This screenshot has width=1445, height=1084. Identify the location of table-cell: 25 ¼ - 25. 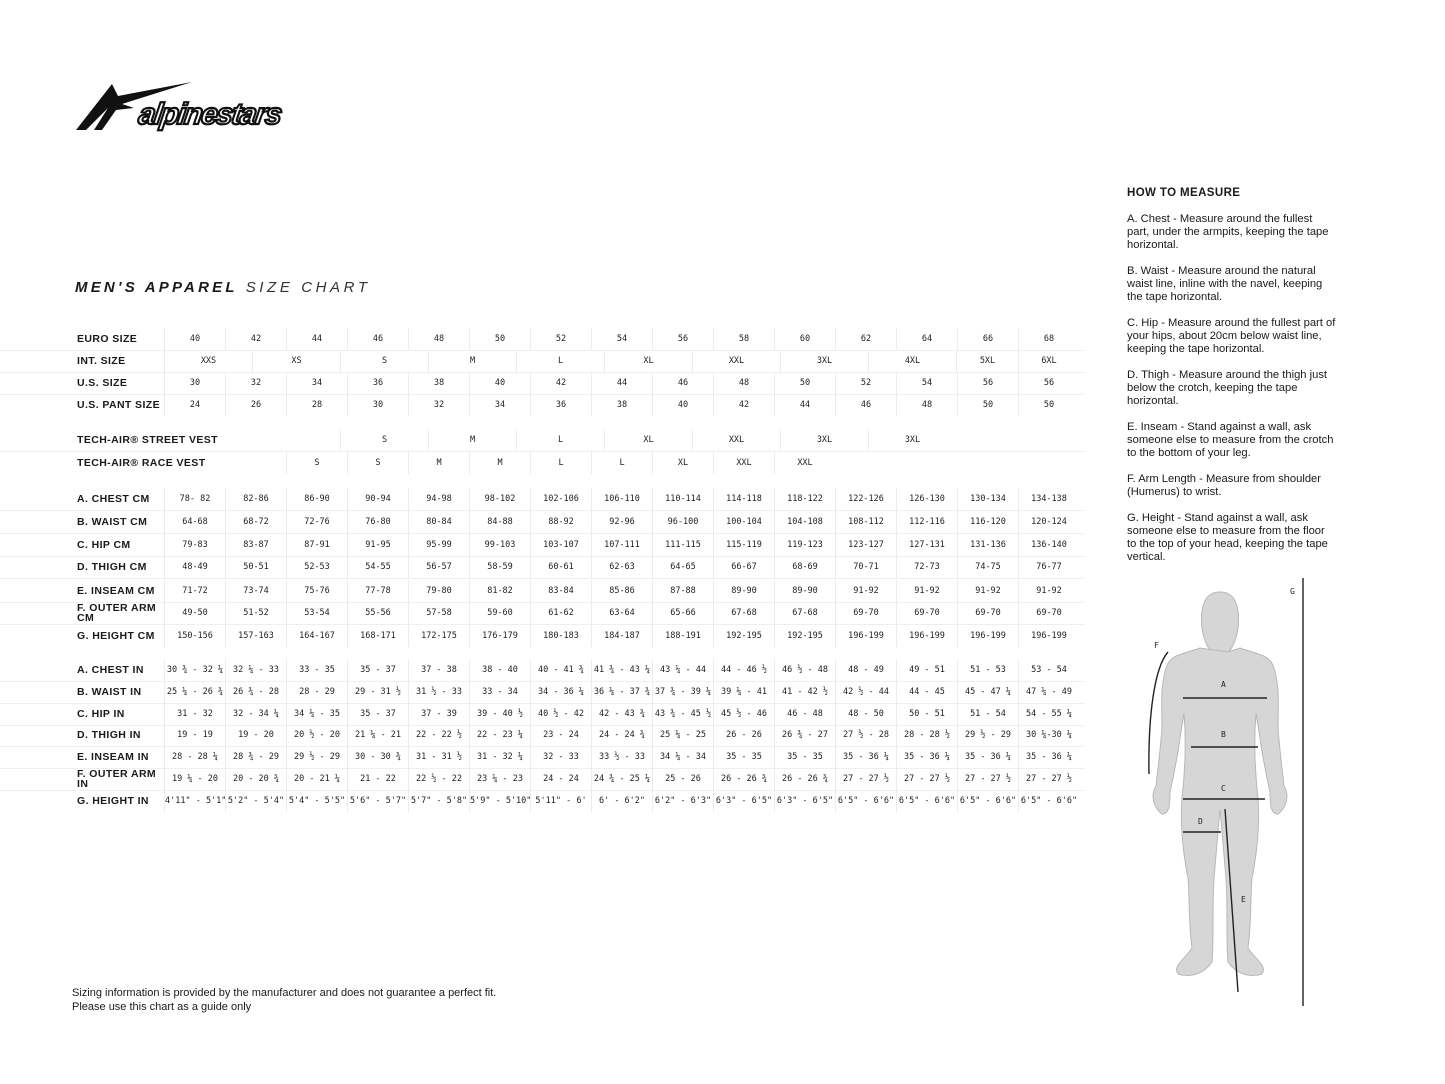
(682, 735).